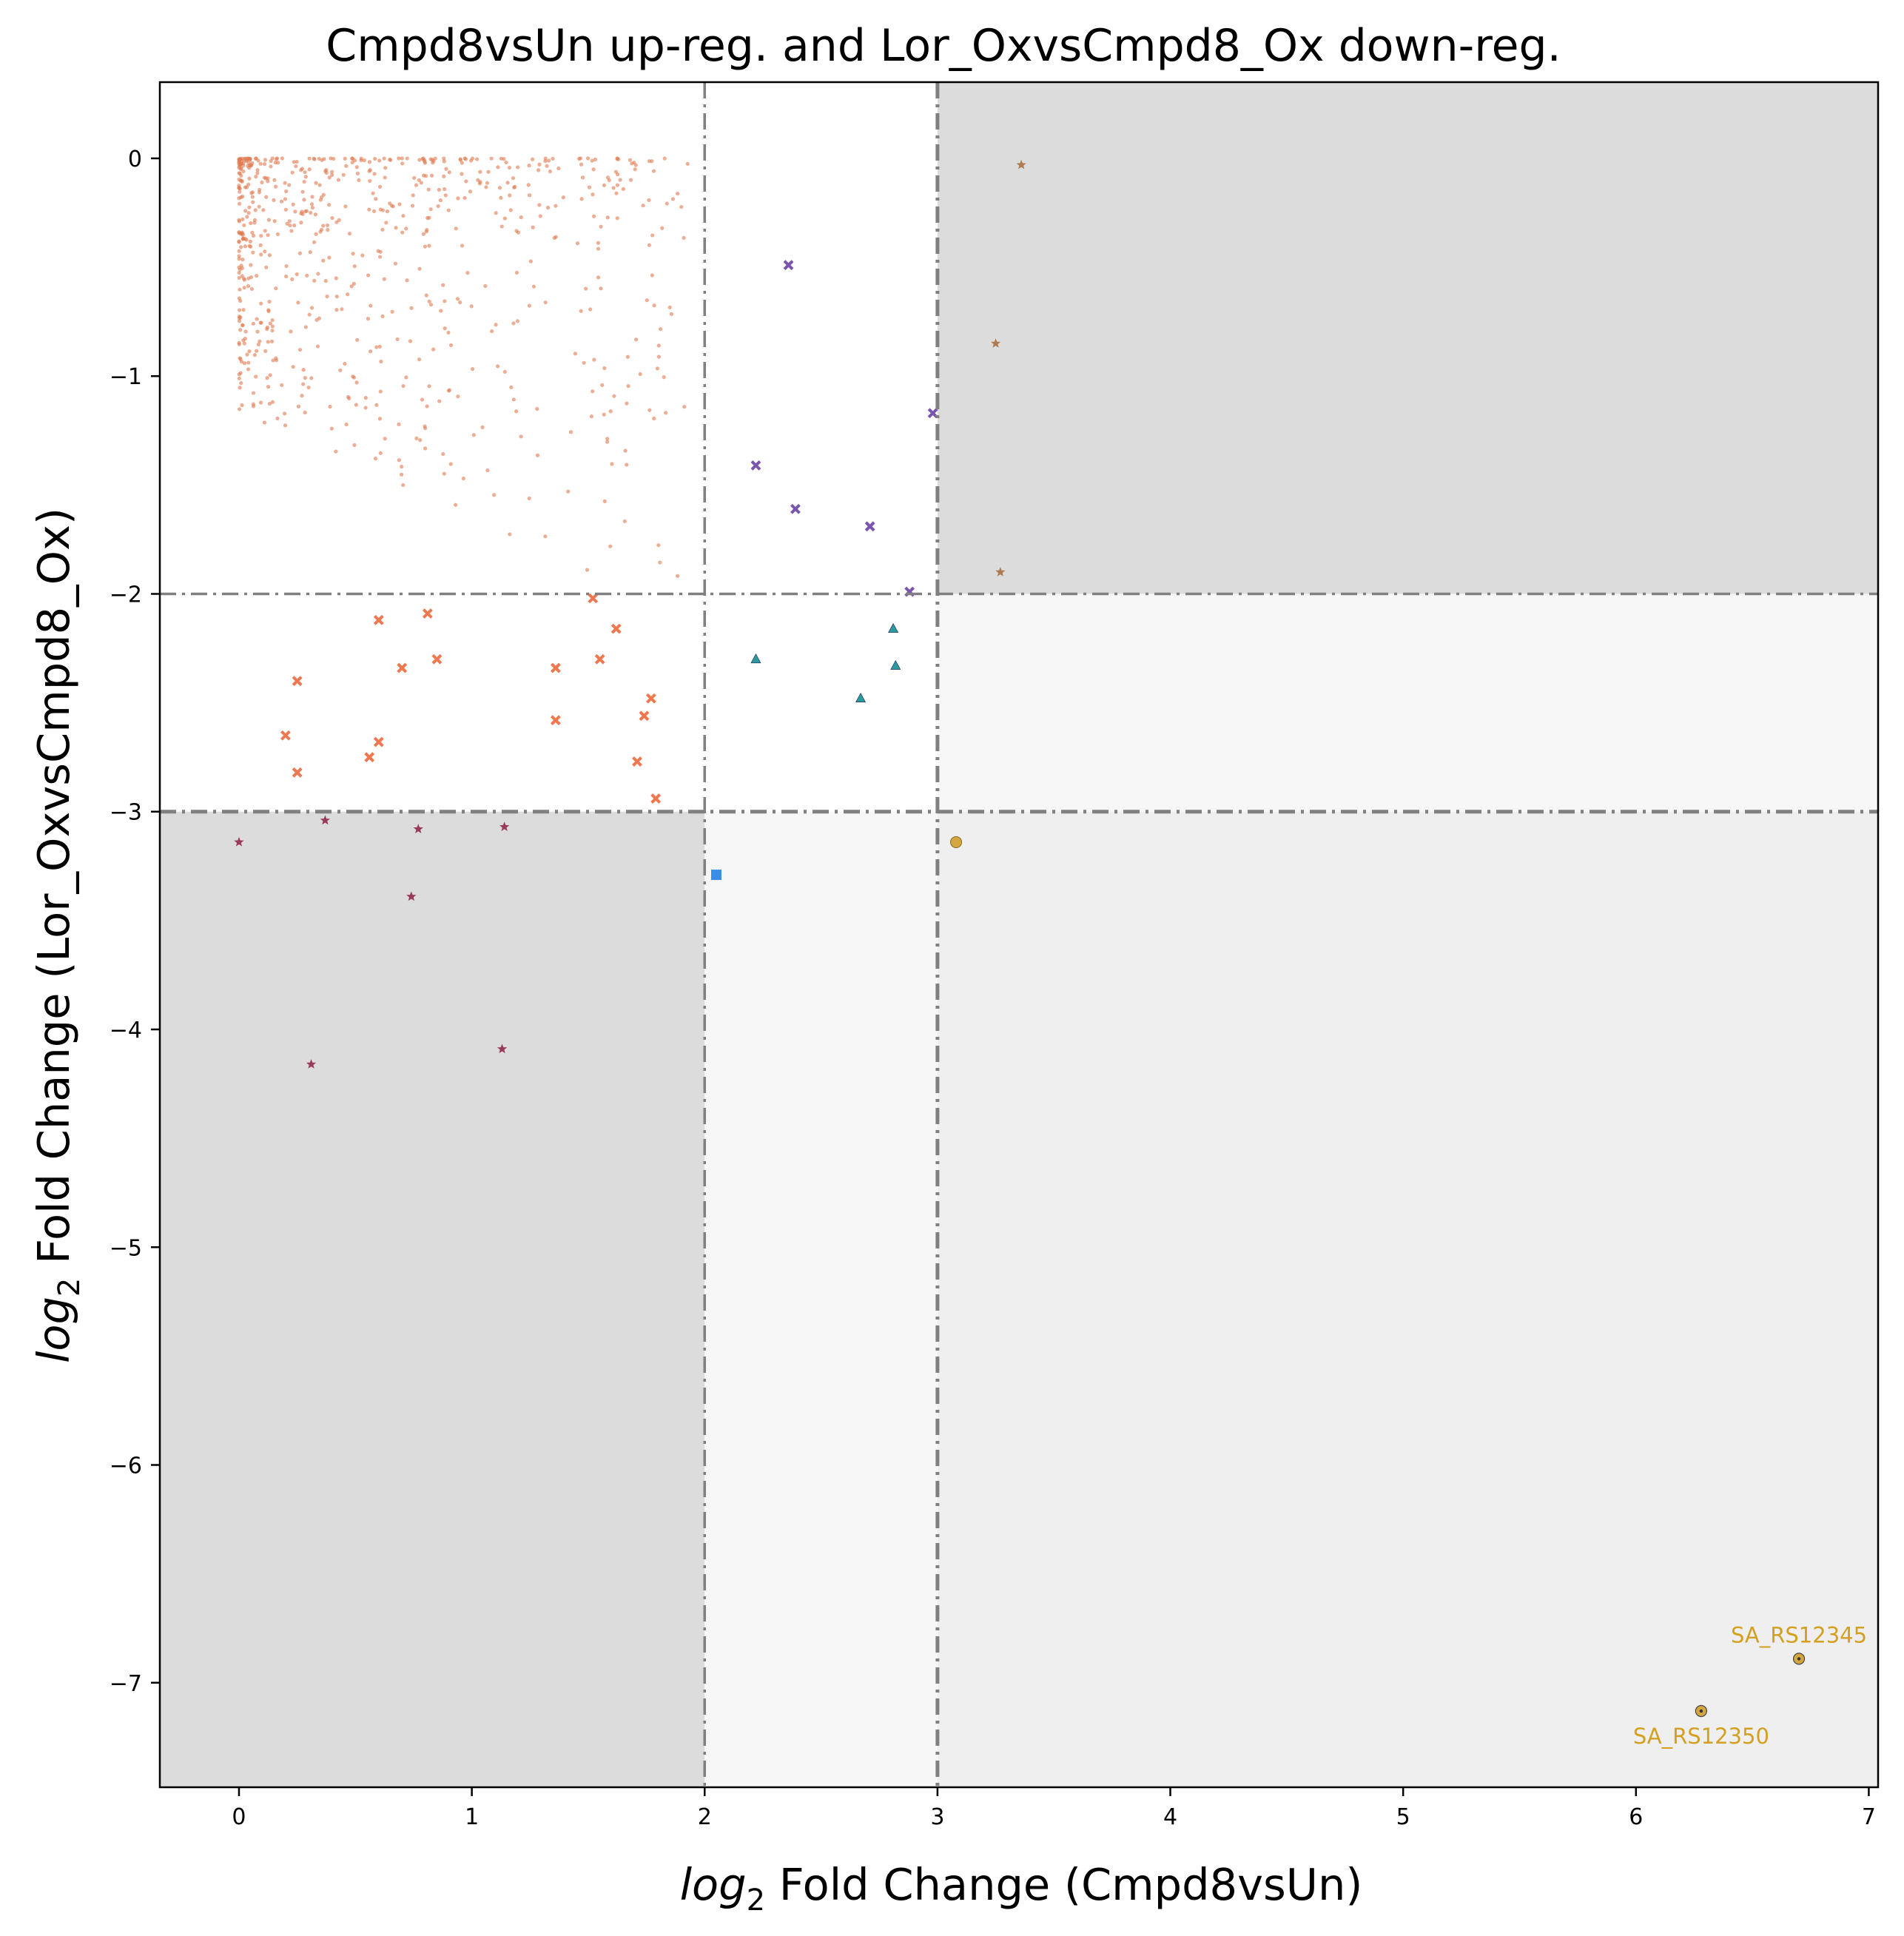  What do you see at coordinates (1869, 1817) in the screenshot?
I see `x-tick-label: 7` at bounding box center [1869, 1817].